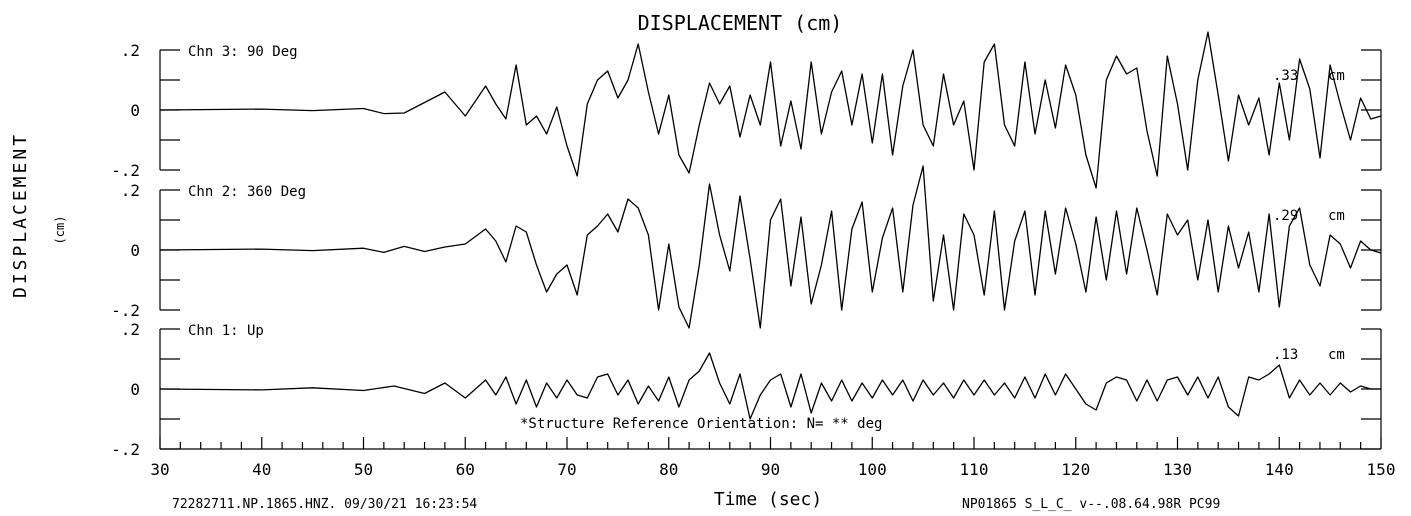  Describe the element at coordinates (566, 469) in the screenshot. I see `x-tick-label: 70` at that location.